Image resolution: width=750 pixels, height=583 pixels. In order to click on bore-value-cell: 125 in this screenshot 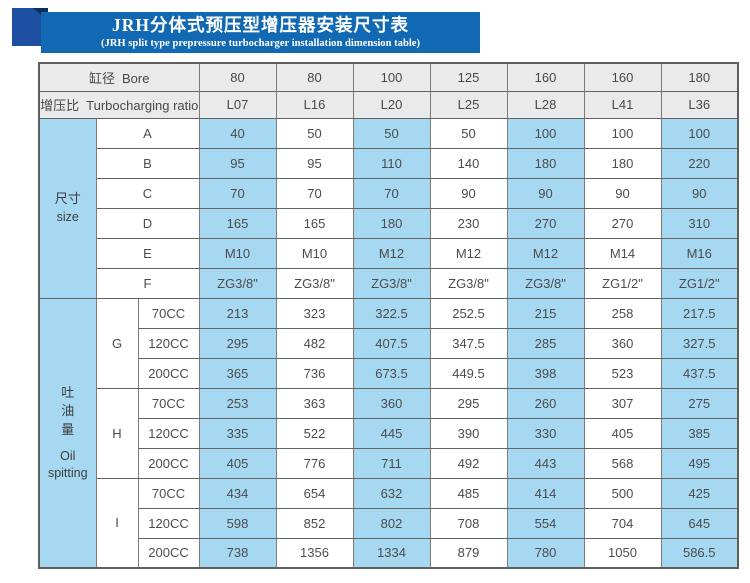, I will do `click(468, 77)`.